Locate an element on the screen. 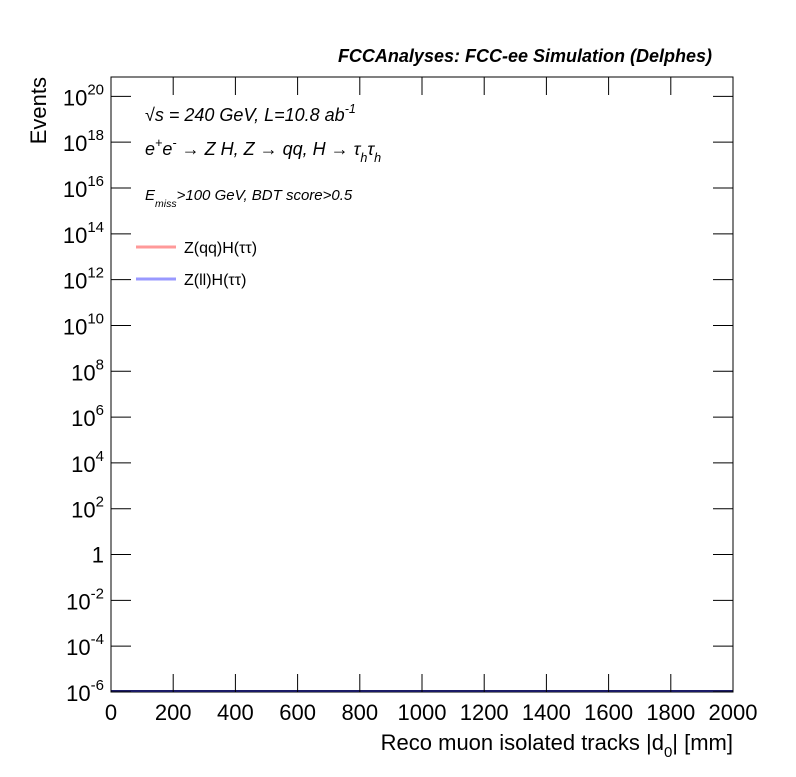  y-tick-exponent: 14 is located at coordinates (95, 227).